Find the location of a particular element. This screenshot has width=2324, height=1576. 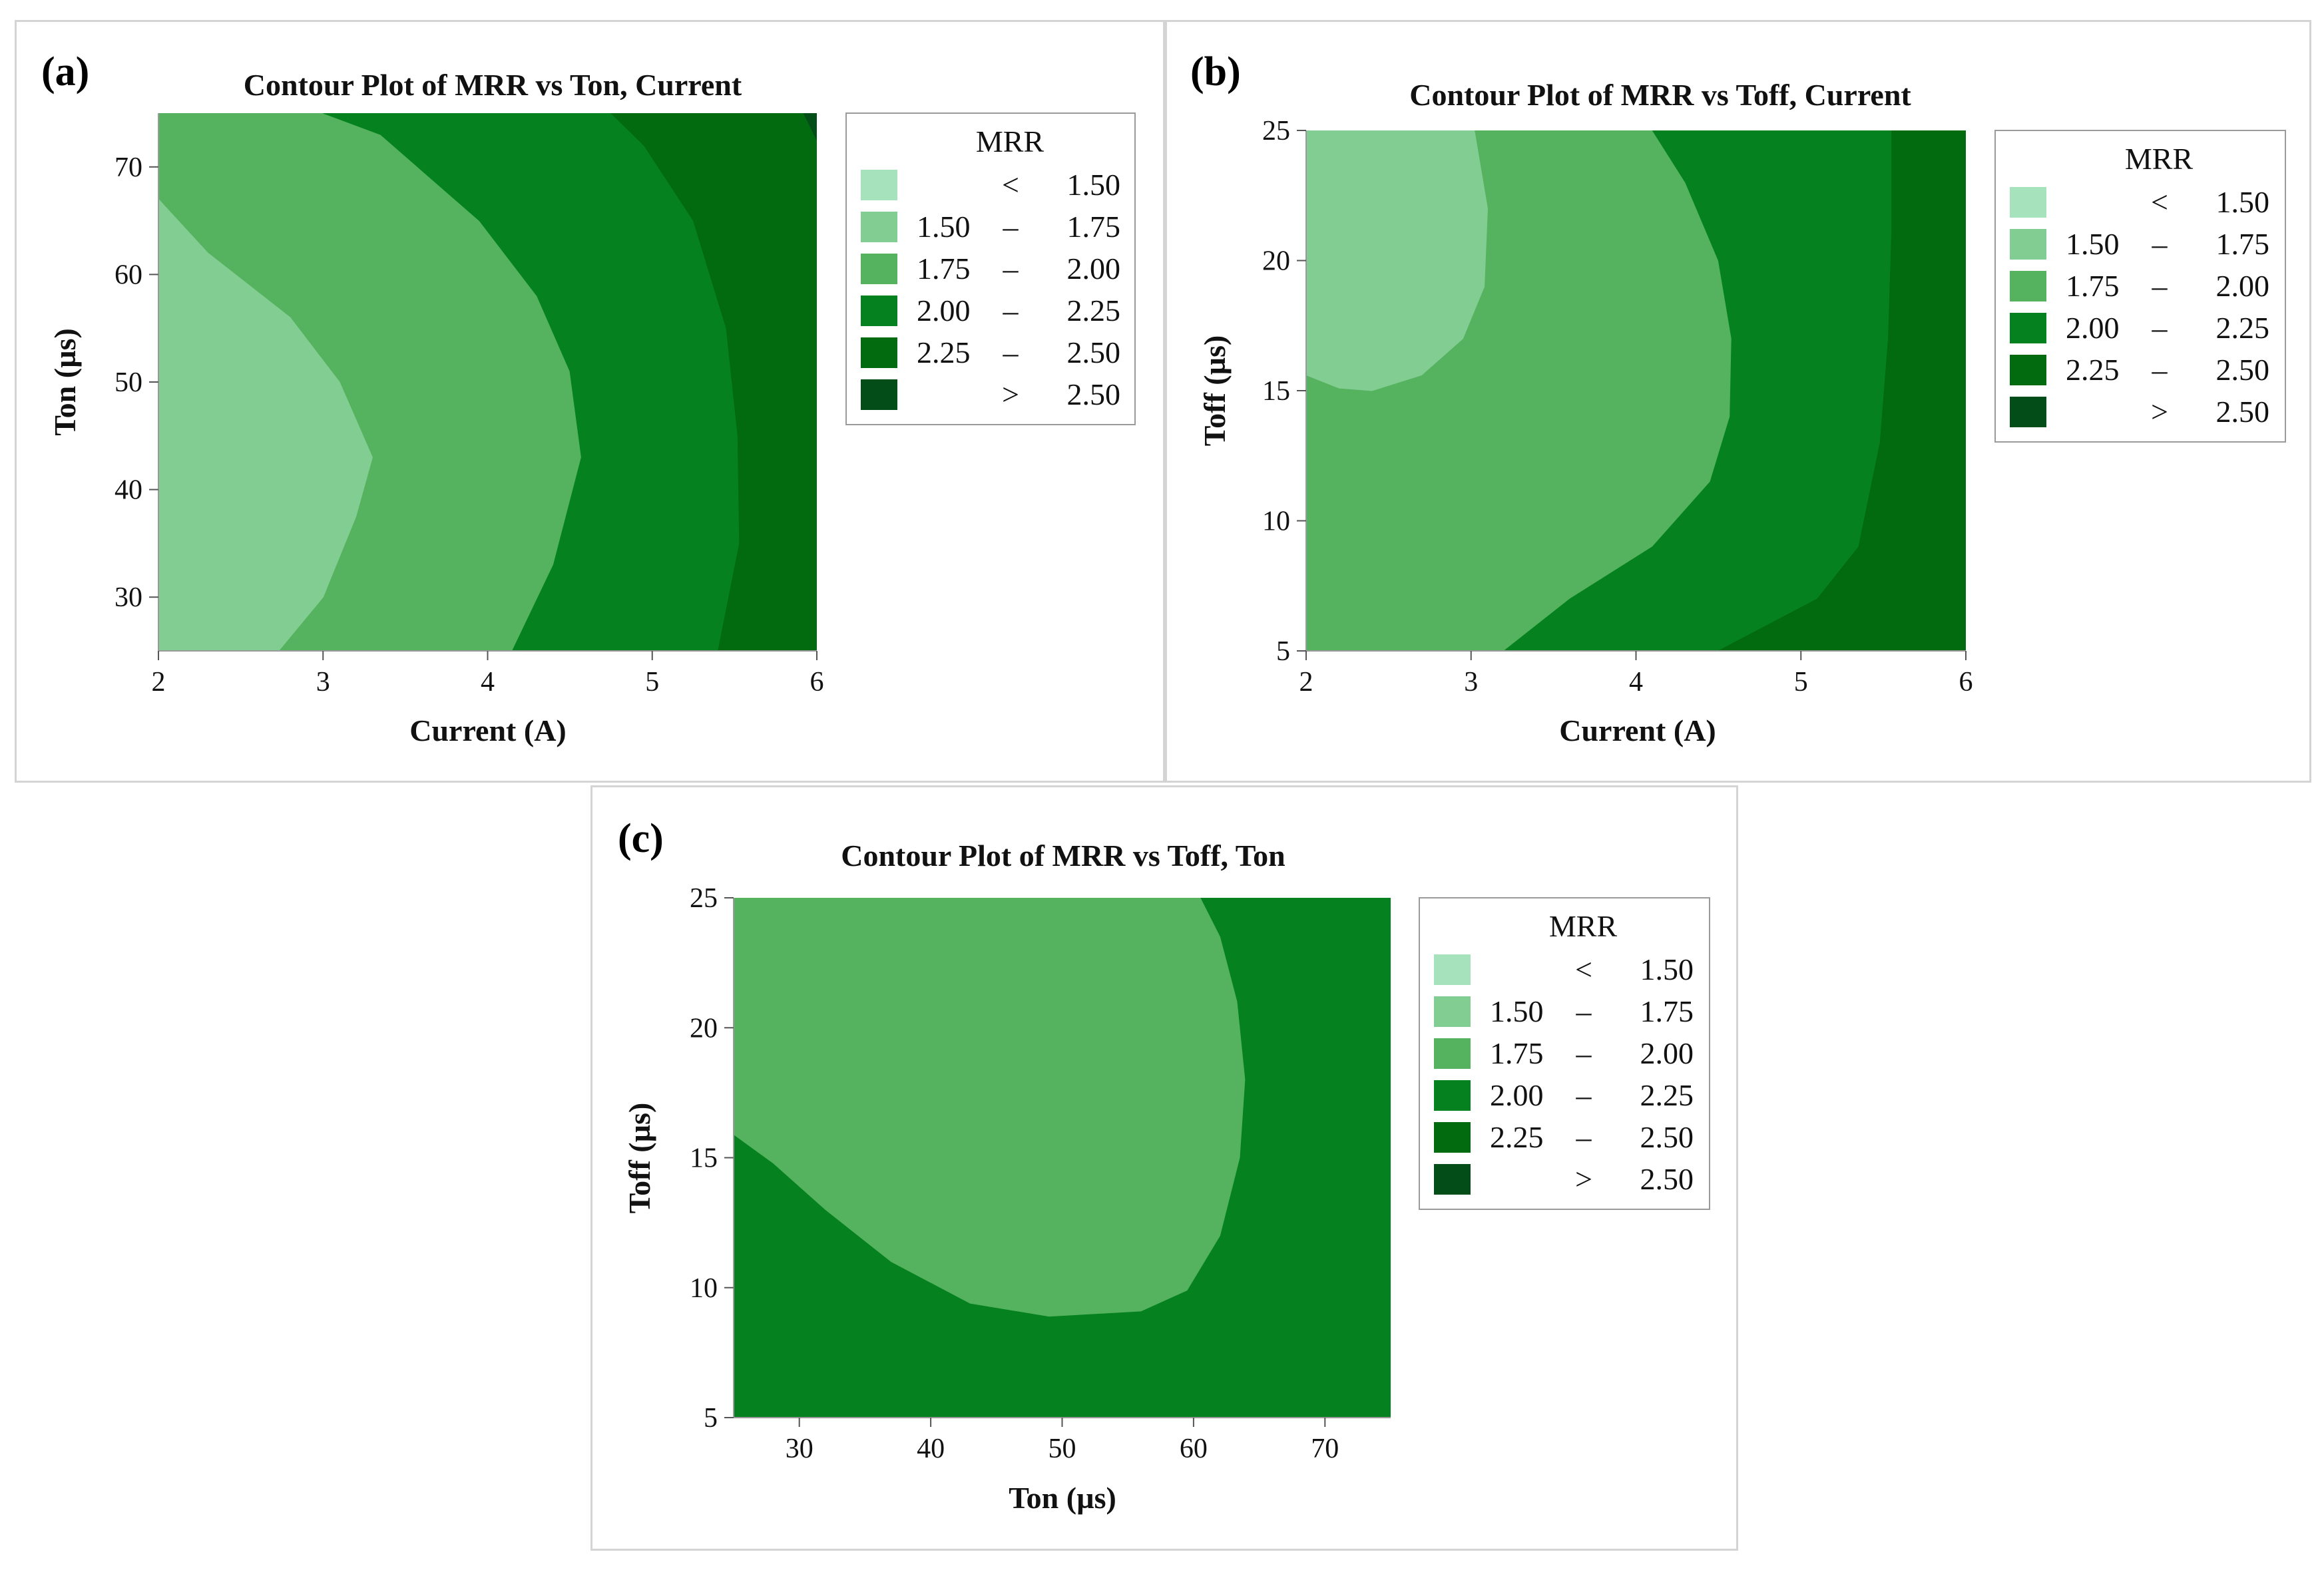

y-tick-label: 20 is located at coordinates (704, 1028).